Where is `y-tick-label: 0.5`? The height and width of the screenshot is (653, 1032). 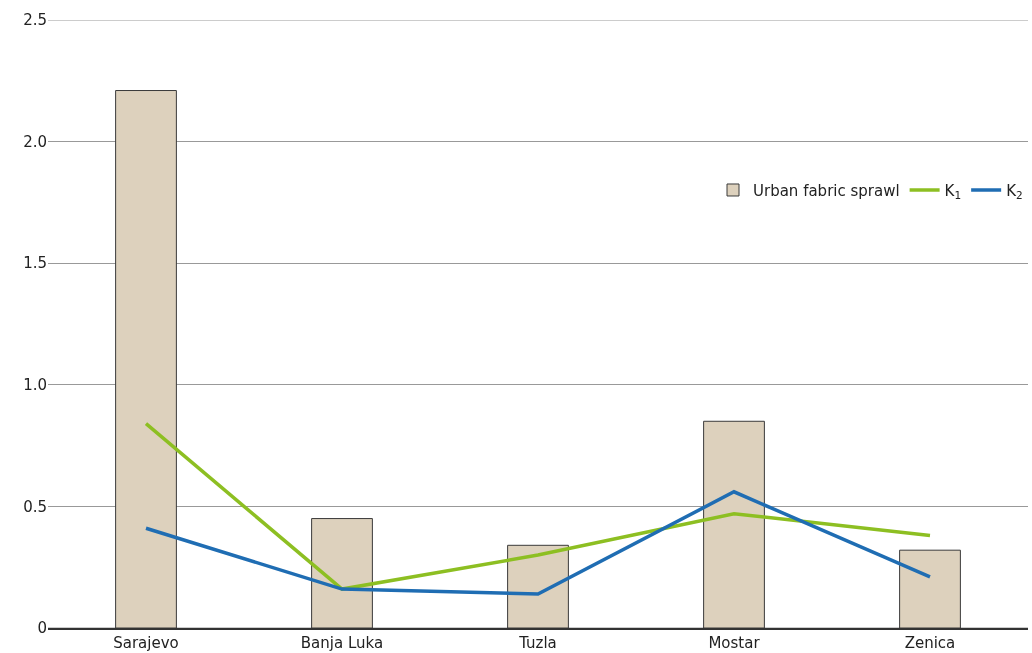
y-tick-label: 0.5 is located at coordinates (35, 506).